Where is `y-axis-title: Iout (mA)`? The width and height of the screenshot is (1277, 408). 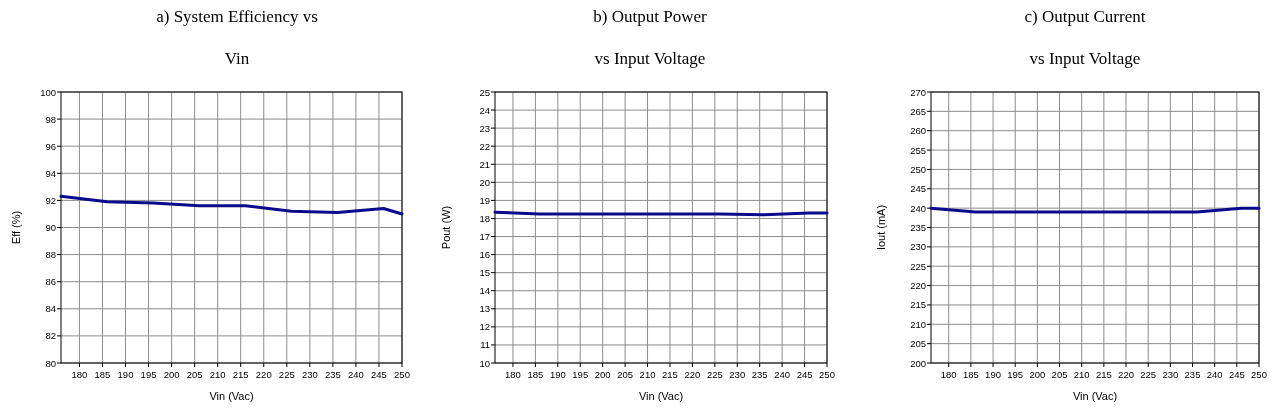 y-axis-title: Iout (mA) is located at coordinates (881, 227).